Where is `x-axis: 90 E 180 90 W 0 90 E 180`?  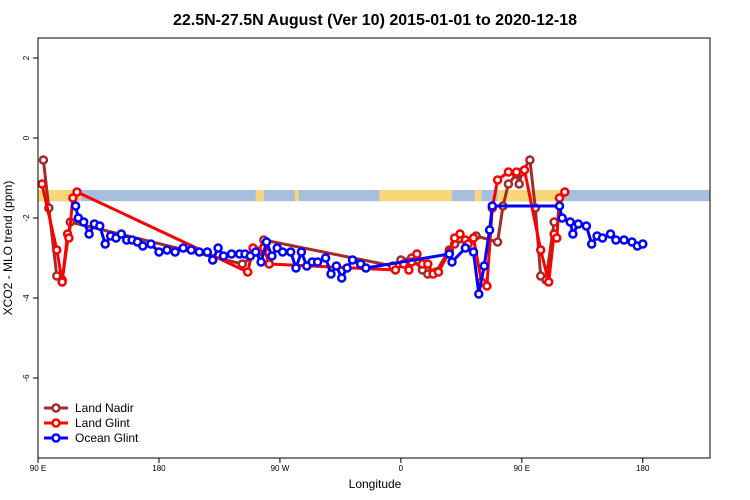 x-axis: 90 E 180 90 W 0 90 E 180 is located at coordinates (340, 465).